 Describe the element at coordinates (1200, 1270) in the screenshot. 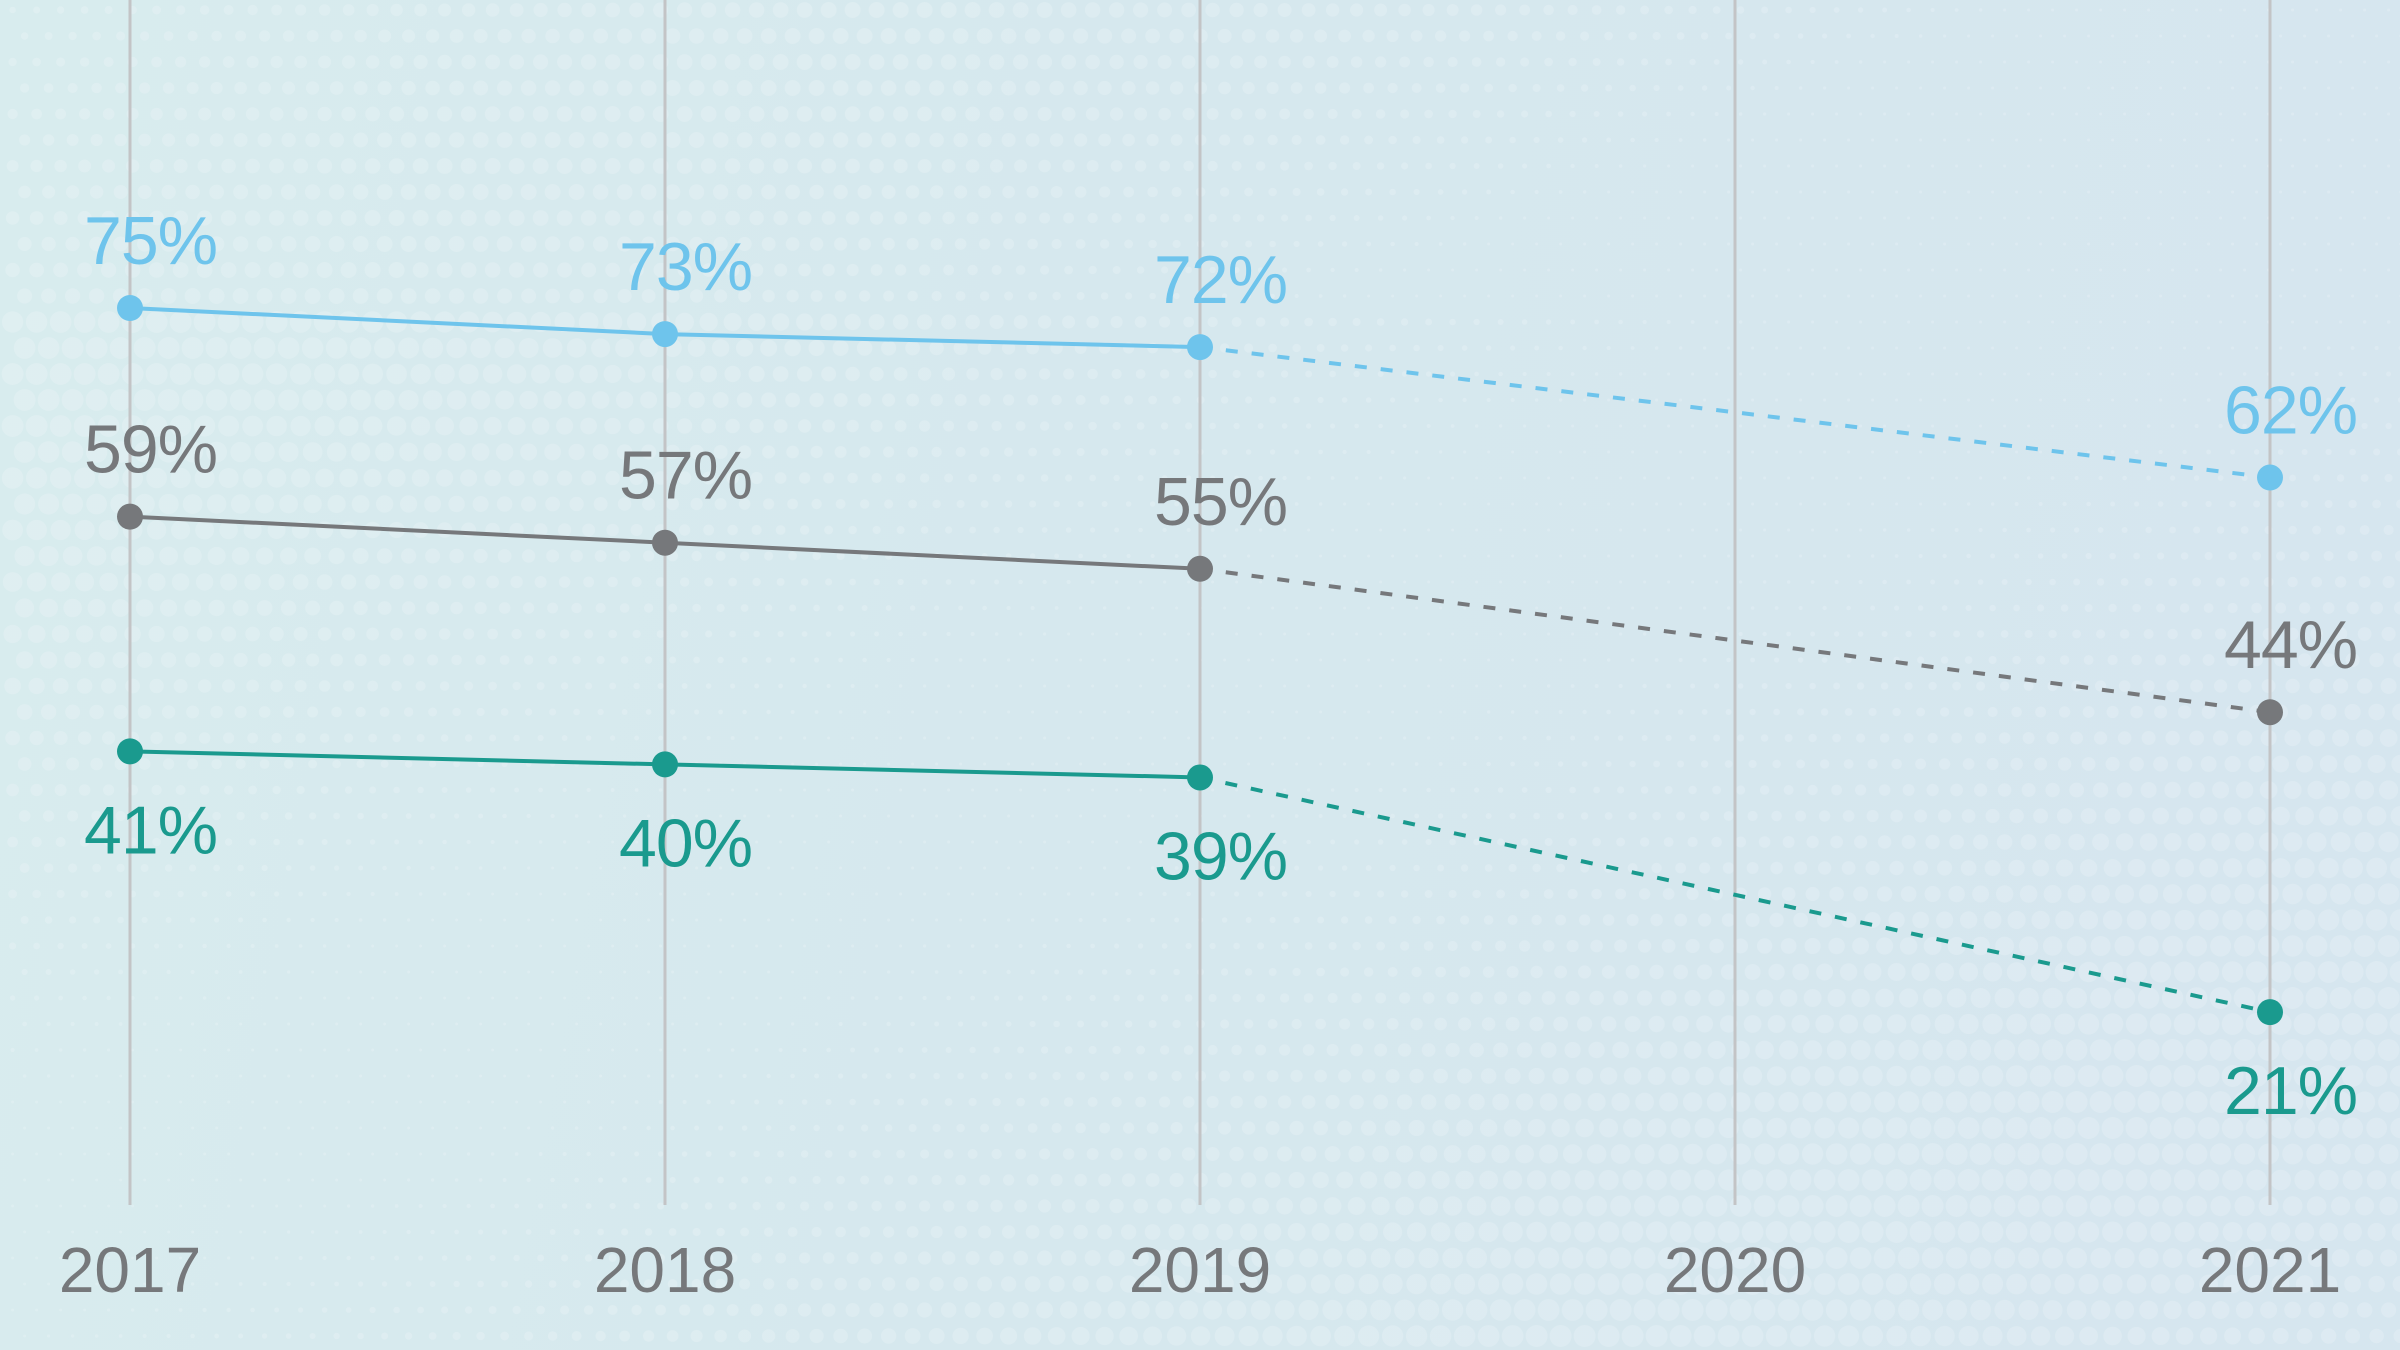

I see `x-axis-label: 2019` at that location.